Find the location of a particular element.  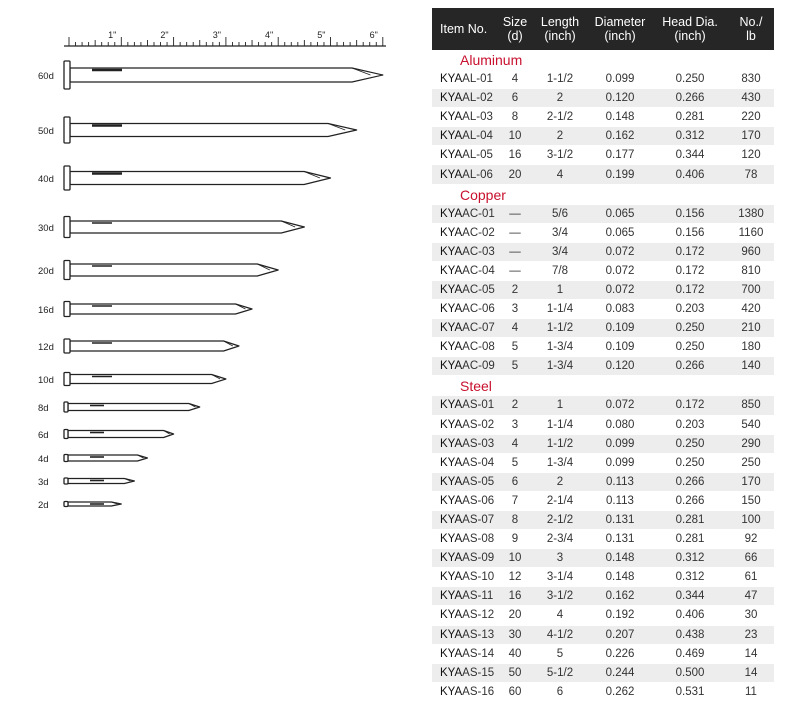

item-no-cell: KYAAS-14 is located at coordinates (465, 654).